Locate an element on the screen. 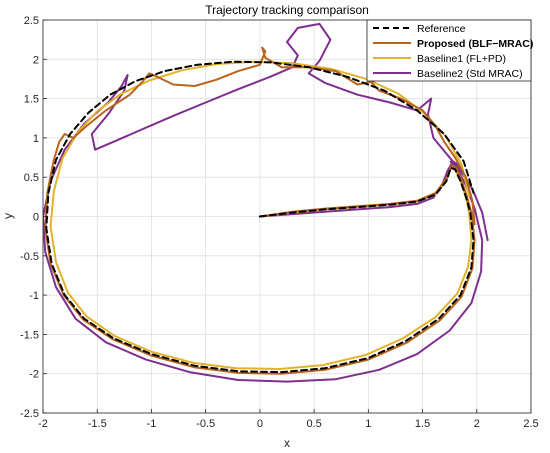 The width and height of the screenshot is (550, 453). legend-label-reference: Reference is located at coordinates (441, 29).